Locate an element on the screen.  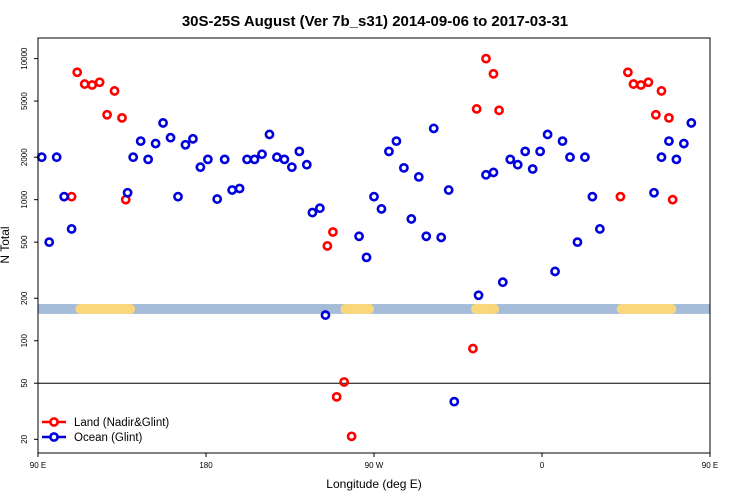
legend-label: Ocean (Glint) is located at coordinates (108, 438).